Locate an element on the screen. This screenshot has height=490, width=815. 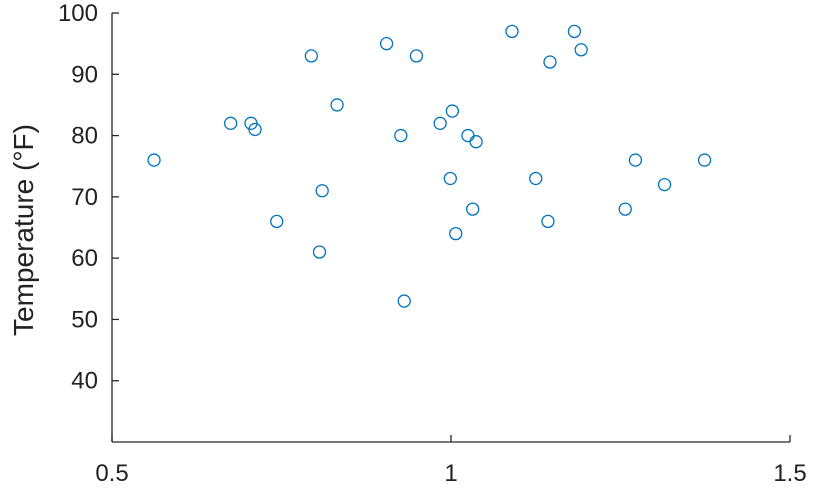
x-ticks: 0.5 1 1.5 is located at coordinates (451, 461).